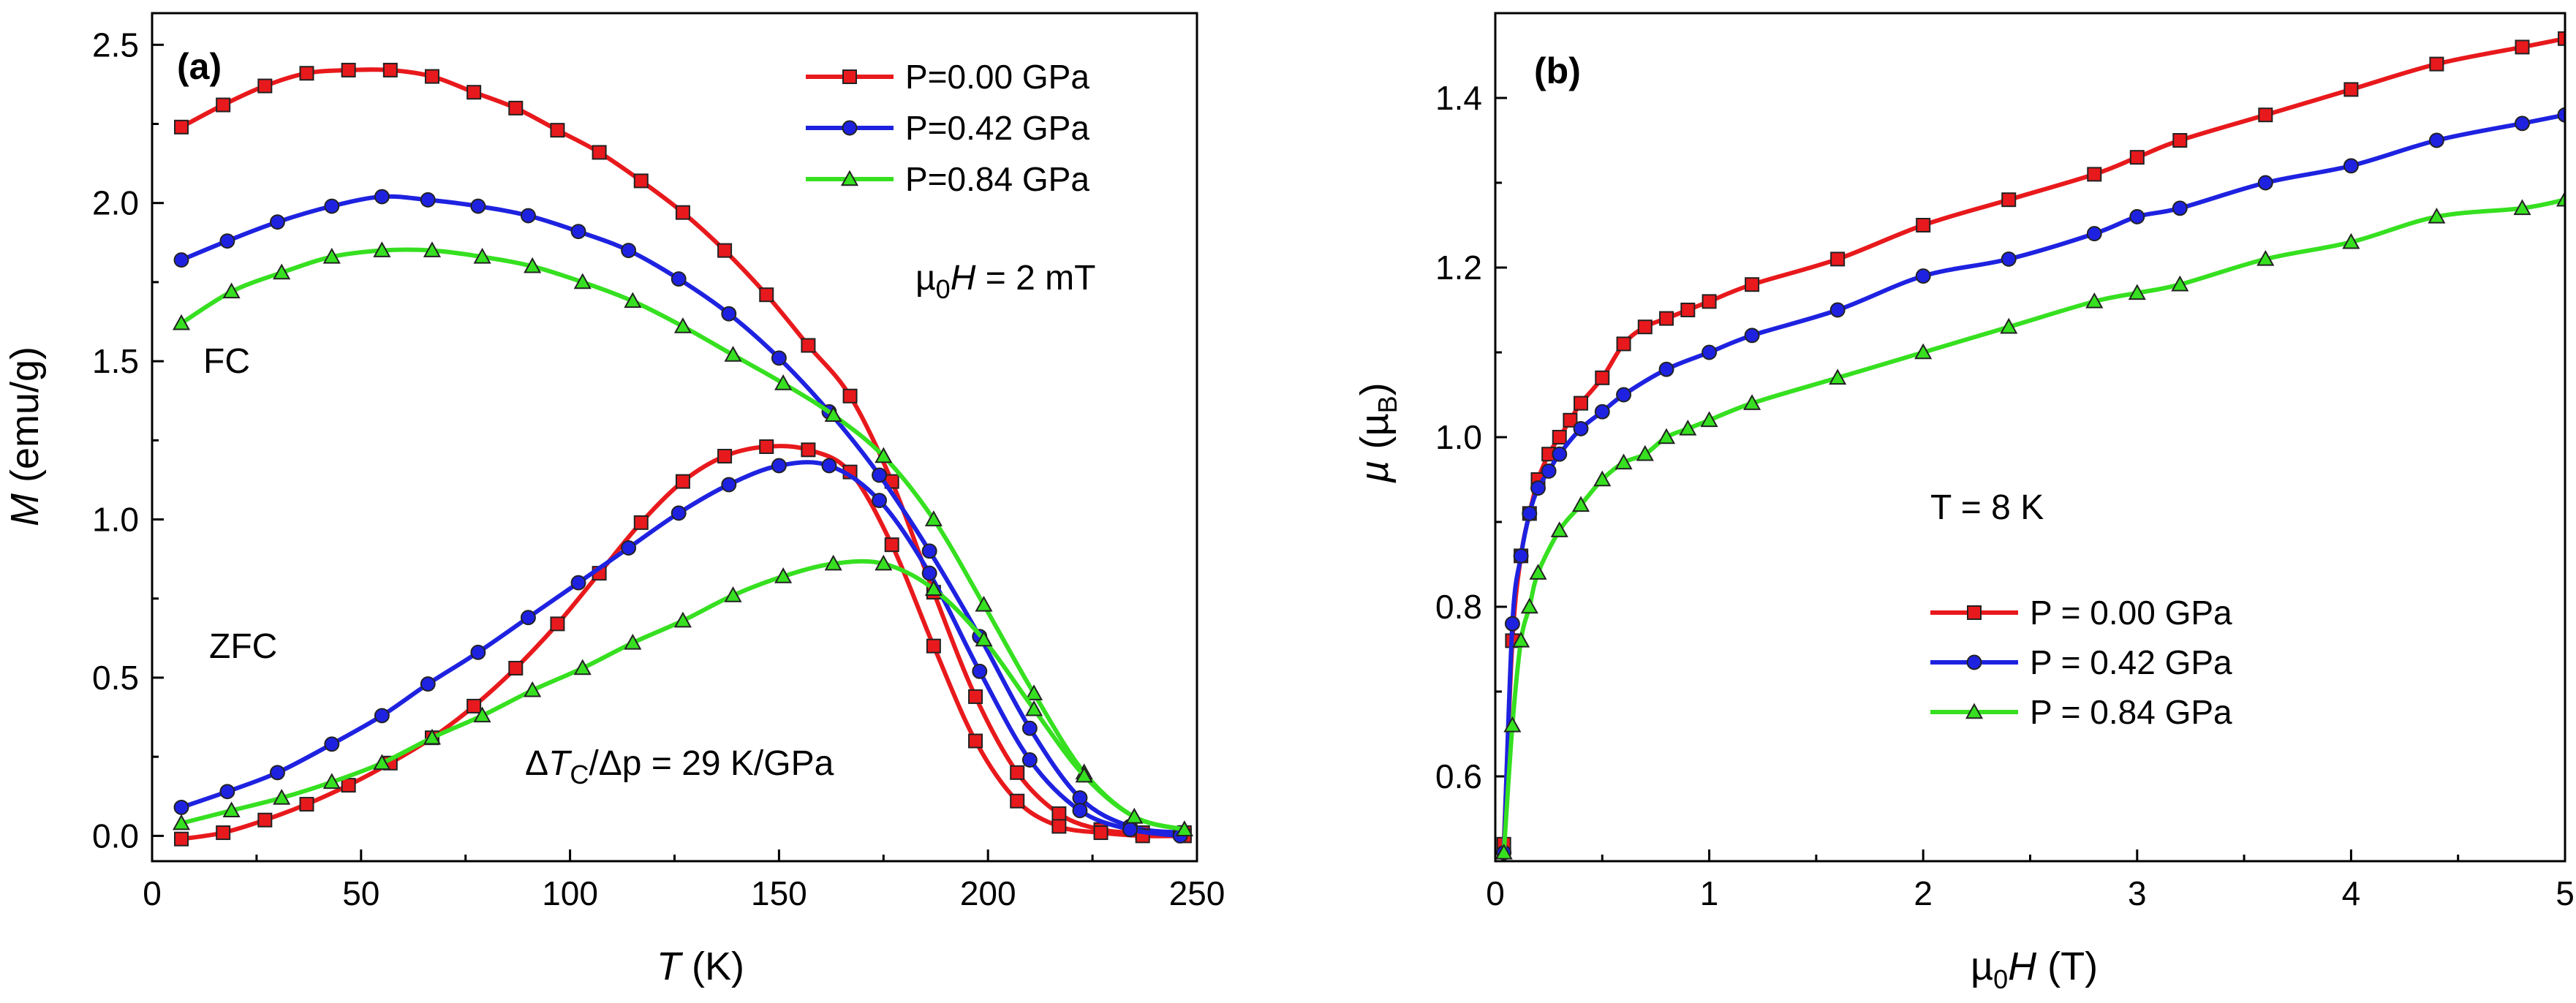  I want to click on x-tick-label: 5, so click(2565, 893).